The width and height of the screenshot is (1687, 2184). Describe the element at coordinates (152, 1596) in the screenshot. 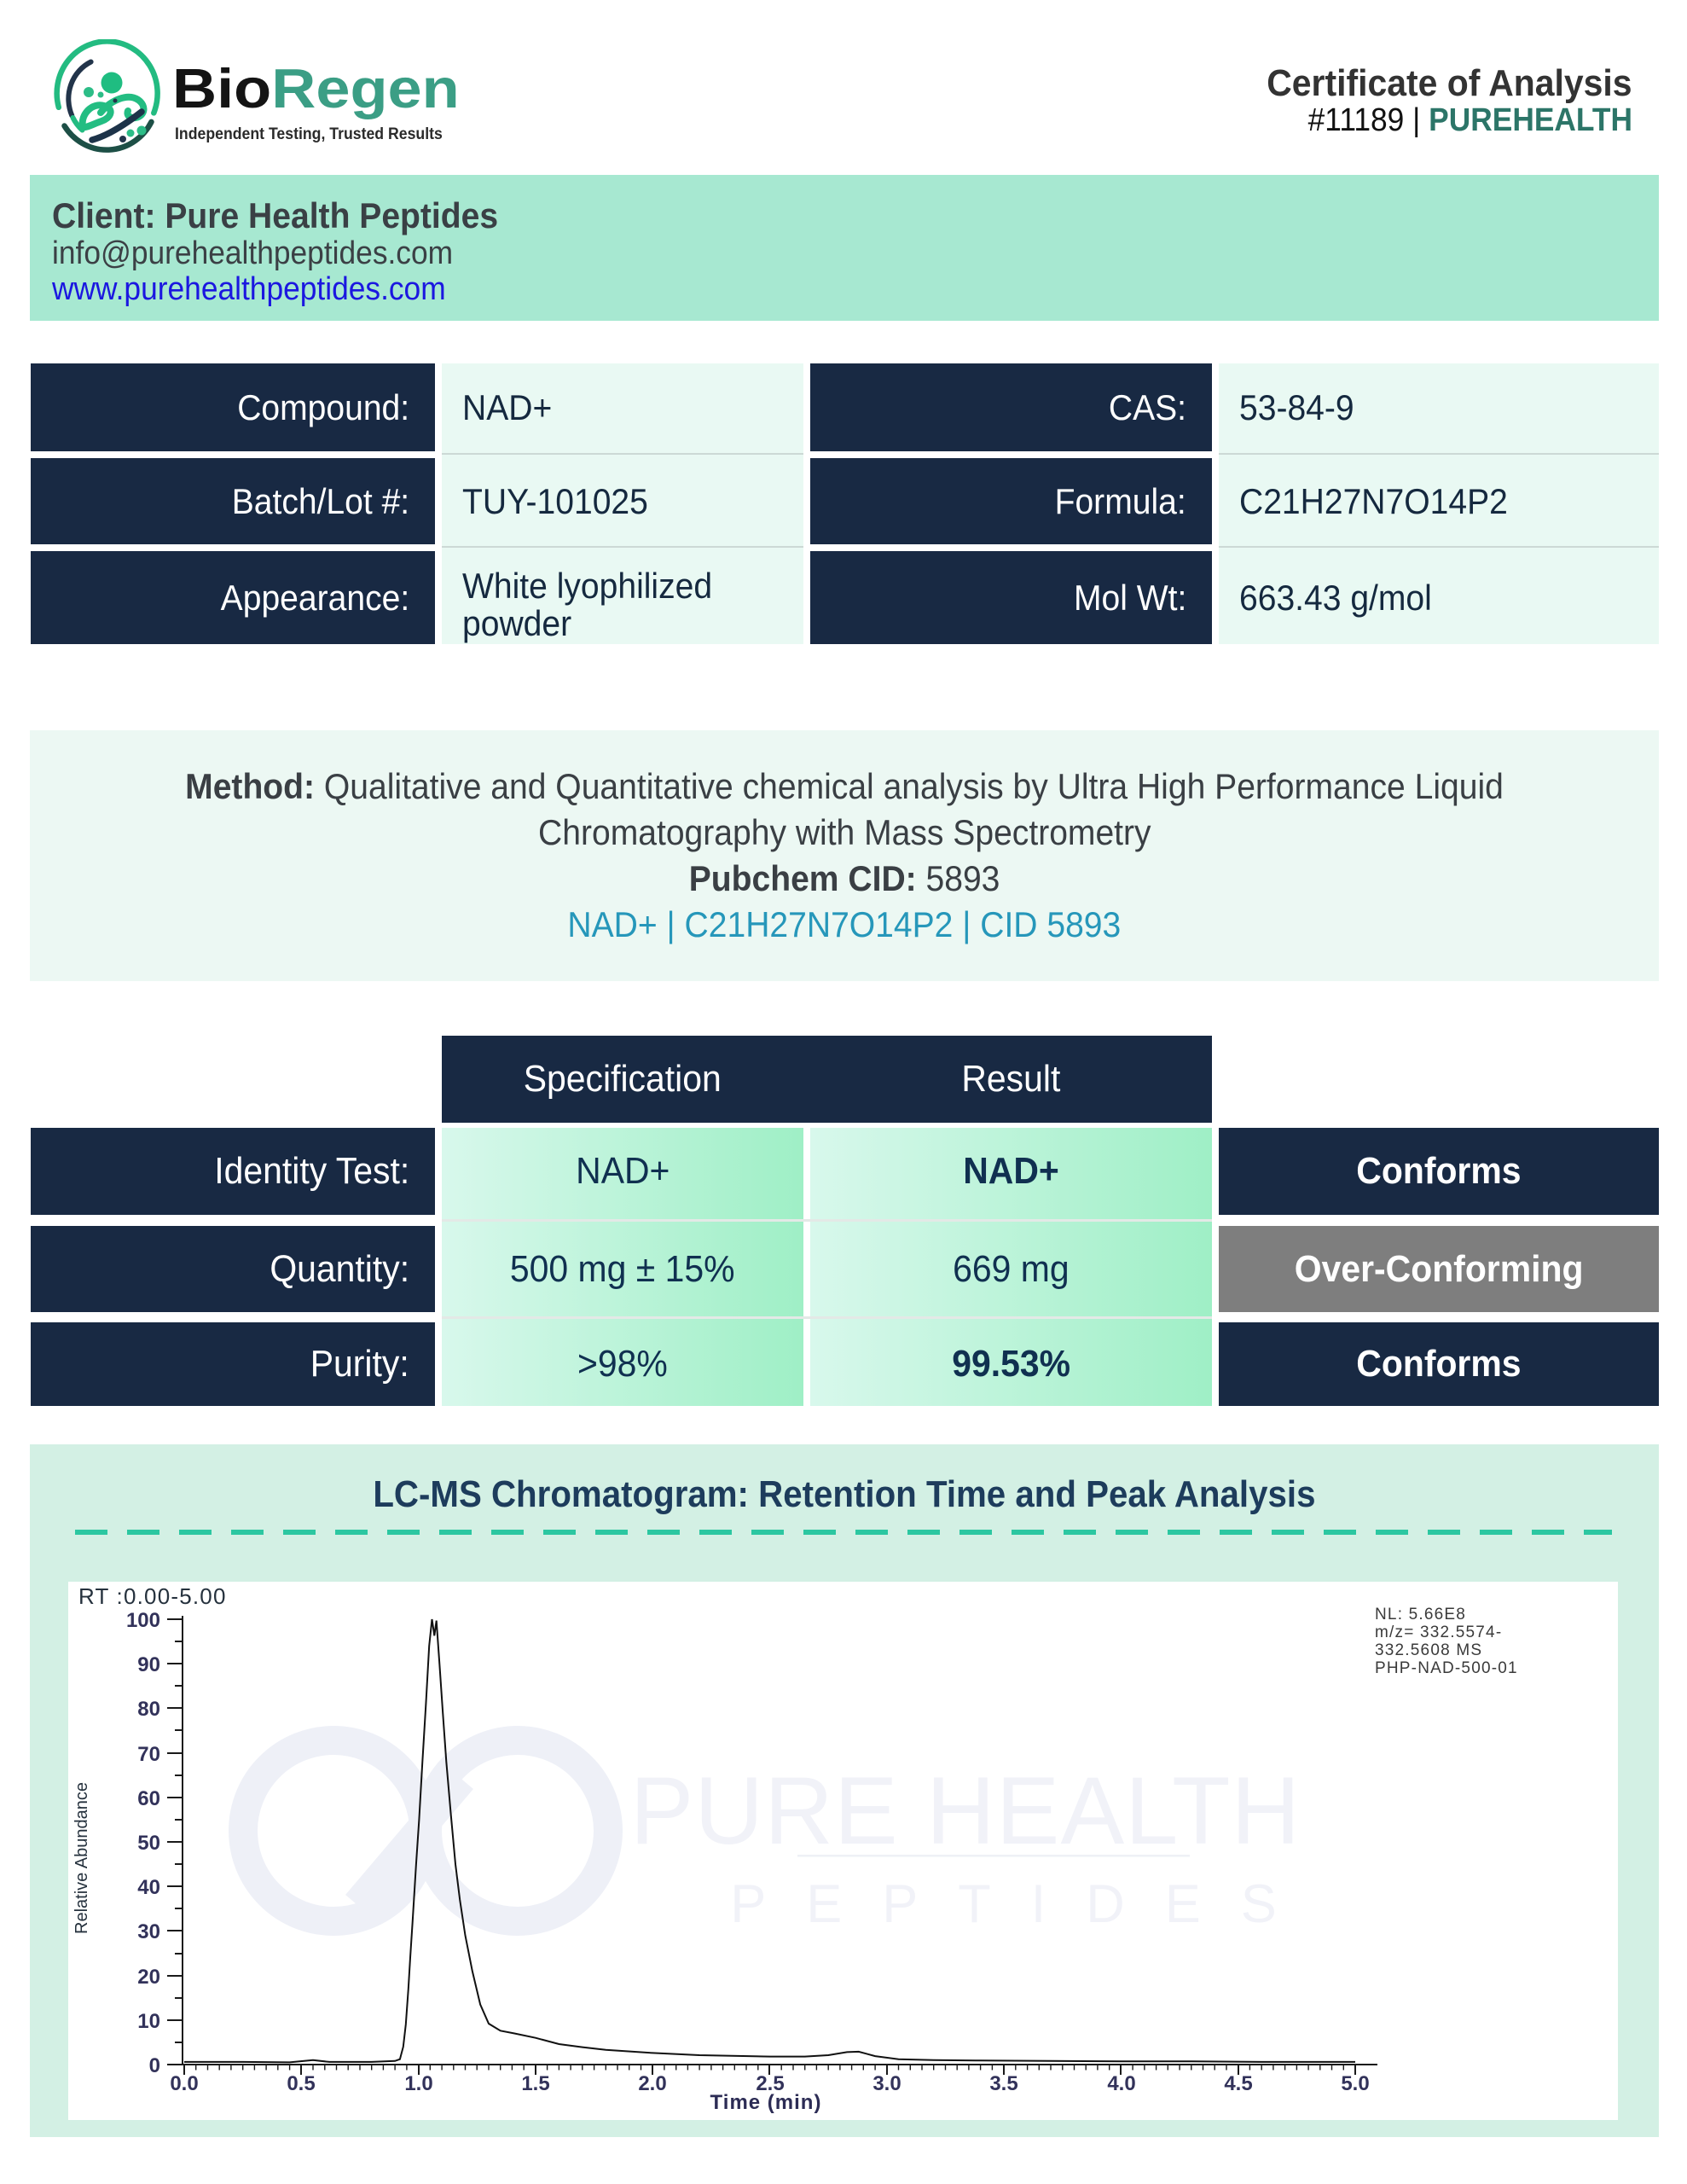

I see `svg-text: RT :0.00-5.00` at that location.